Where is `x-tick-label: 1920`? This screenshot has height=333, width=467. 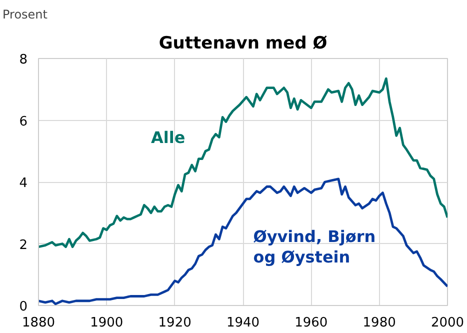
x-tick-label: 1920 is located at coordinates (175, 323).